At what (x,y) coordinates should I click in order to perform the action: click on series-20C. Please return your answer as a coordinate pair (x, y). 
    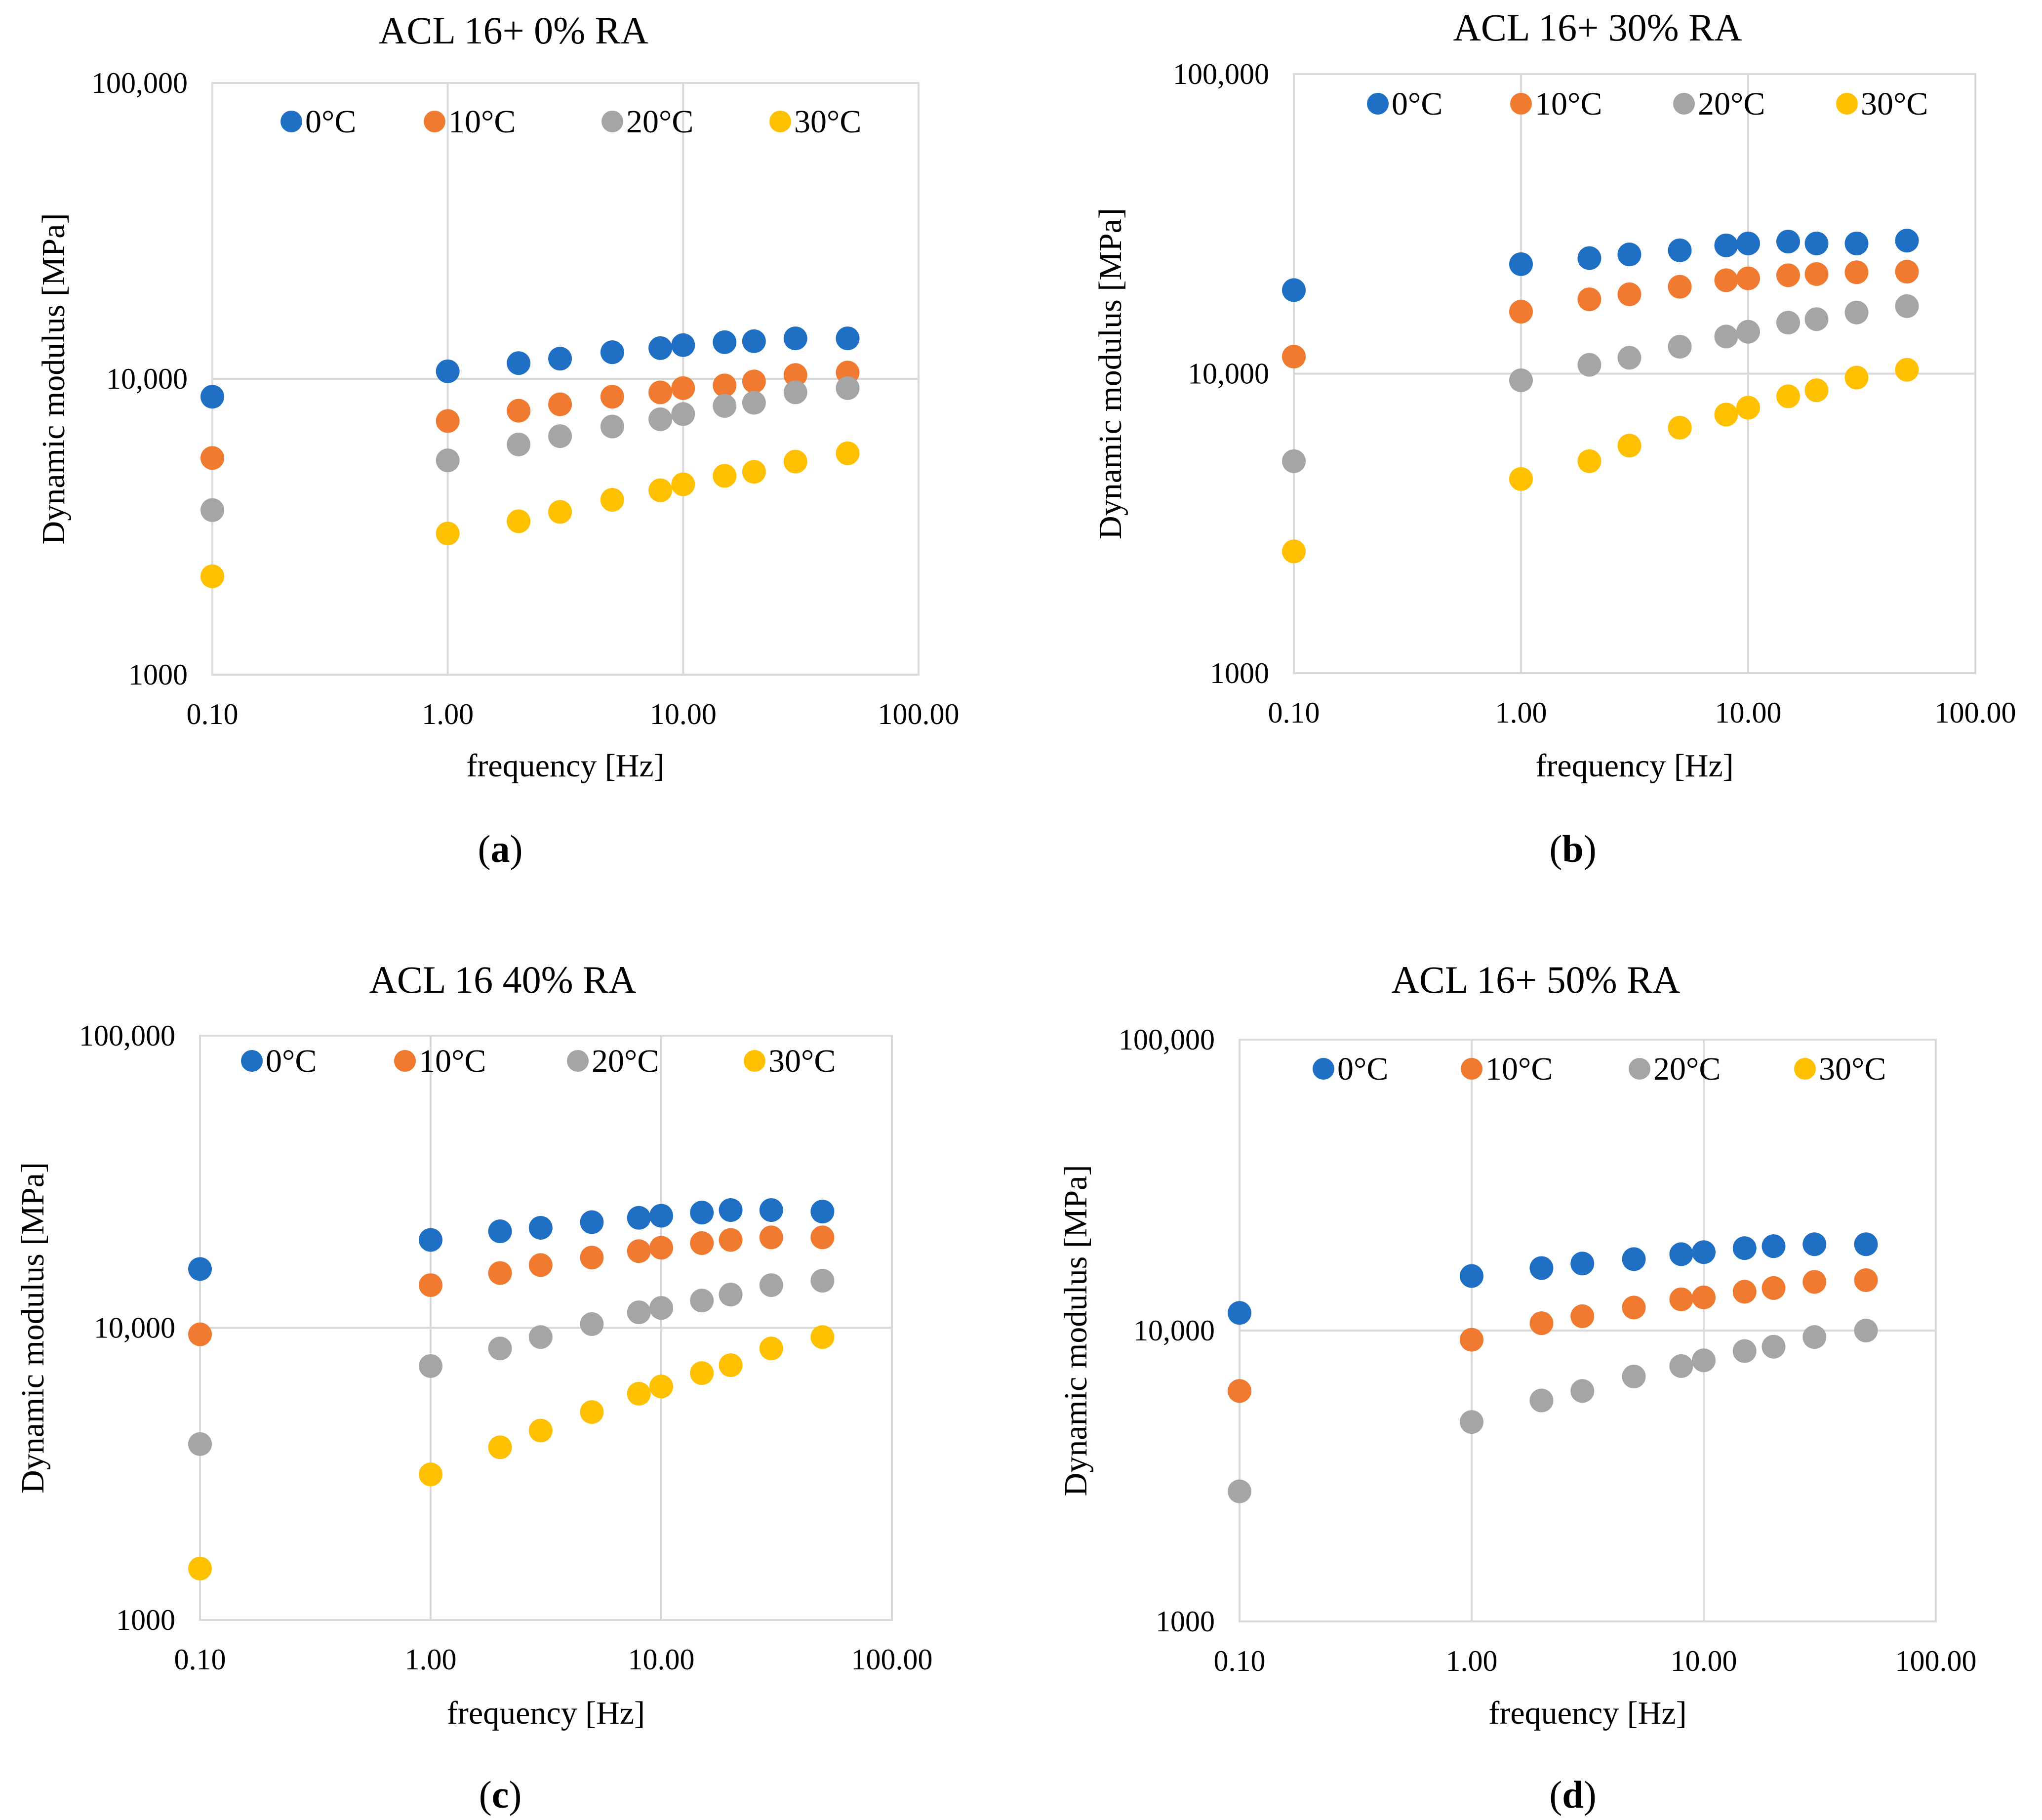
    Looking at the image, I should click on (511, 1362).